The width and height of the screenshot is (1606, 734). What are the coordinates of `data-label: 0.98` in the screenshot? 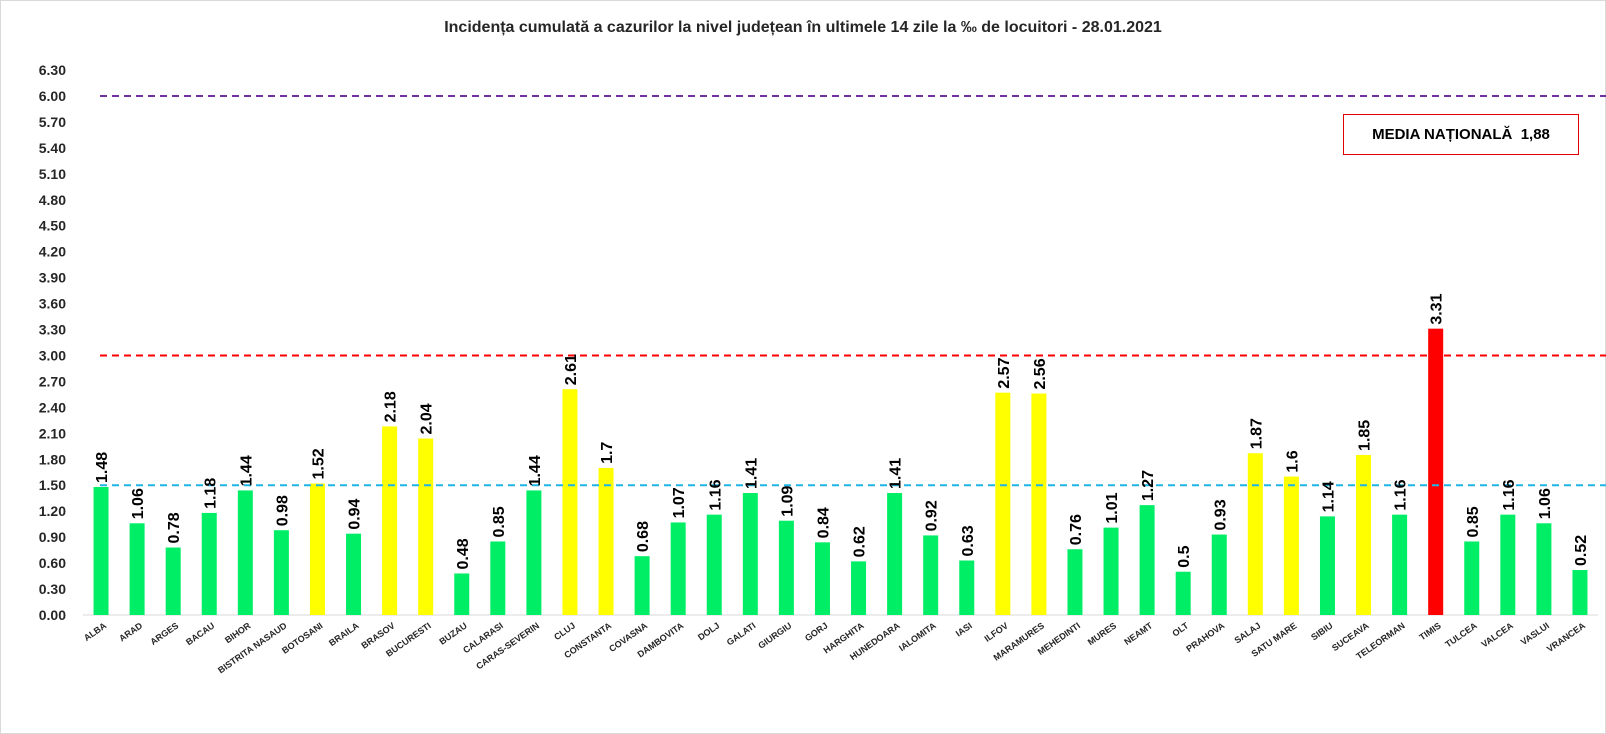 It's located at (282, 510).